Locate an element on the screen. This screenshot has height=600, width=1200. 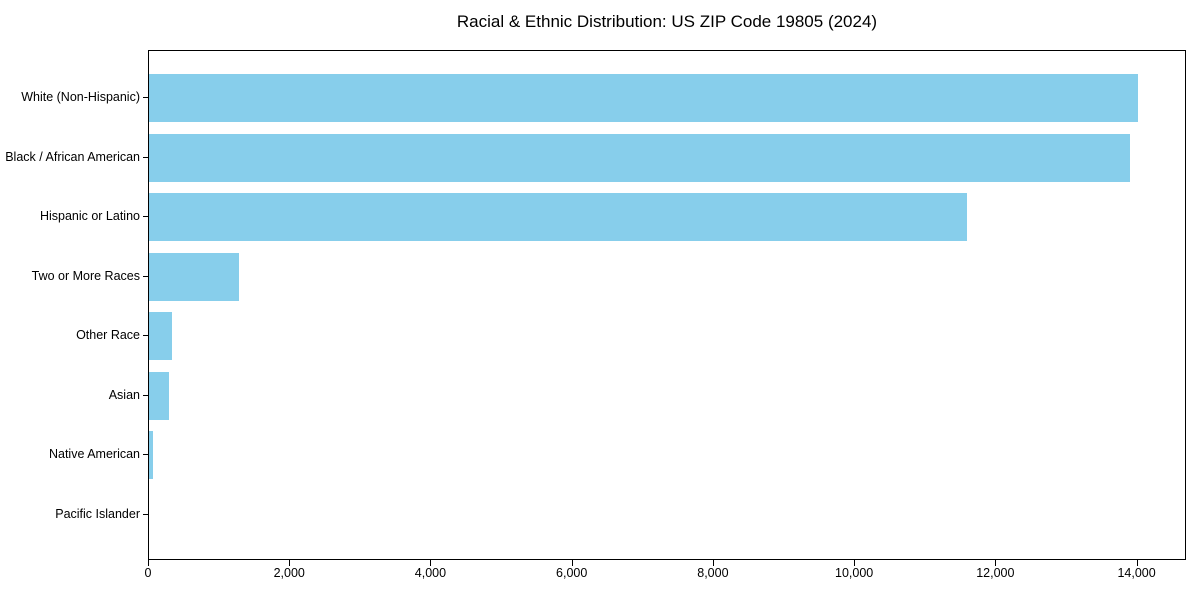
x-tick-label: 14,000 is located at coordinates (1136, 573).